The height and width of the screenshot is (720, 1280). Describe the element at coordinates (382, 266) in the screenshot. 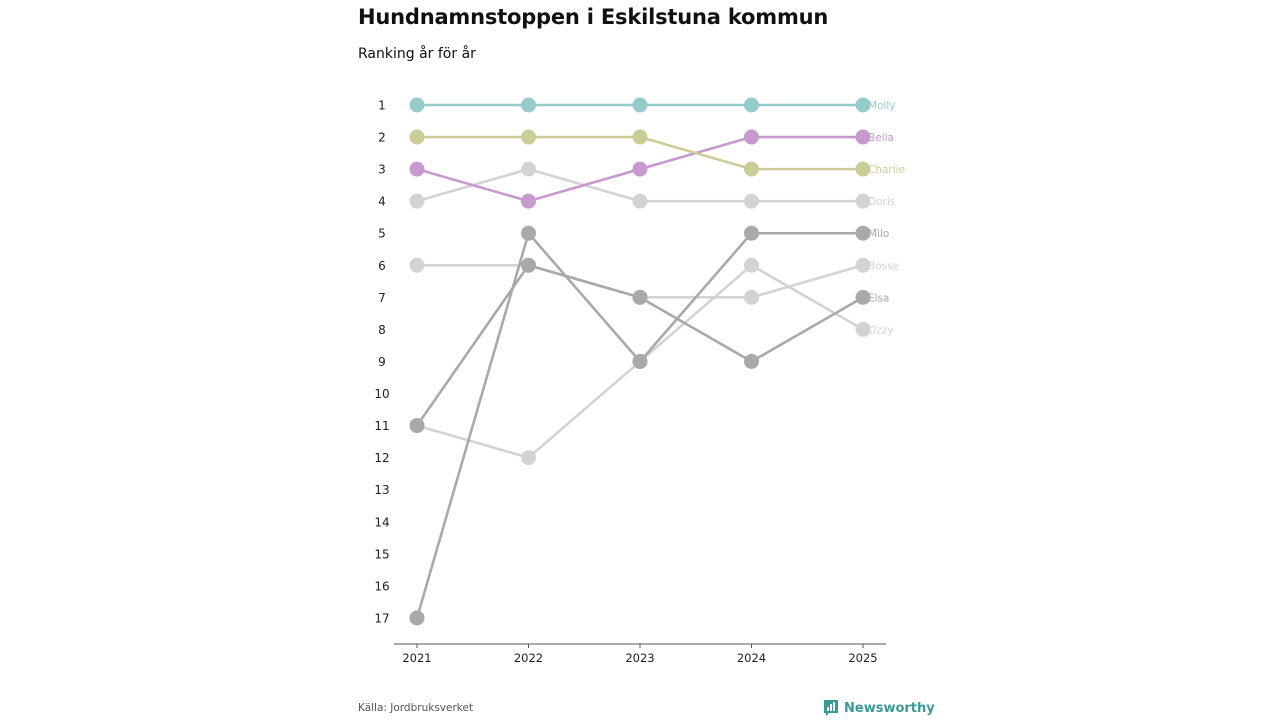

I see `y-tick-label: 6` at that location.